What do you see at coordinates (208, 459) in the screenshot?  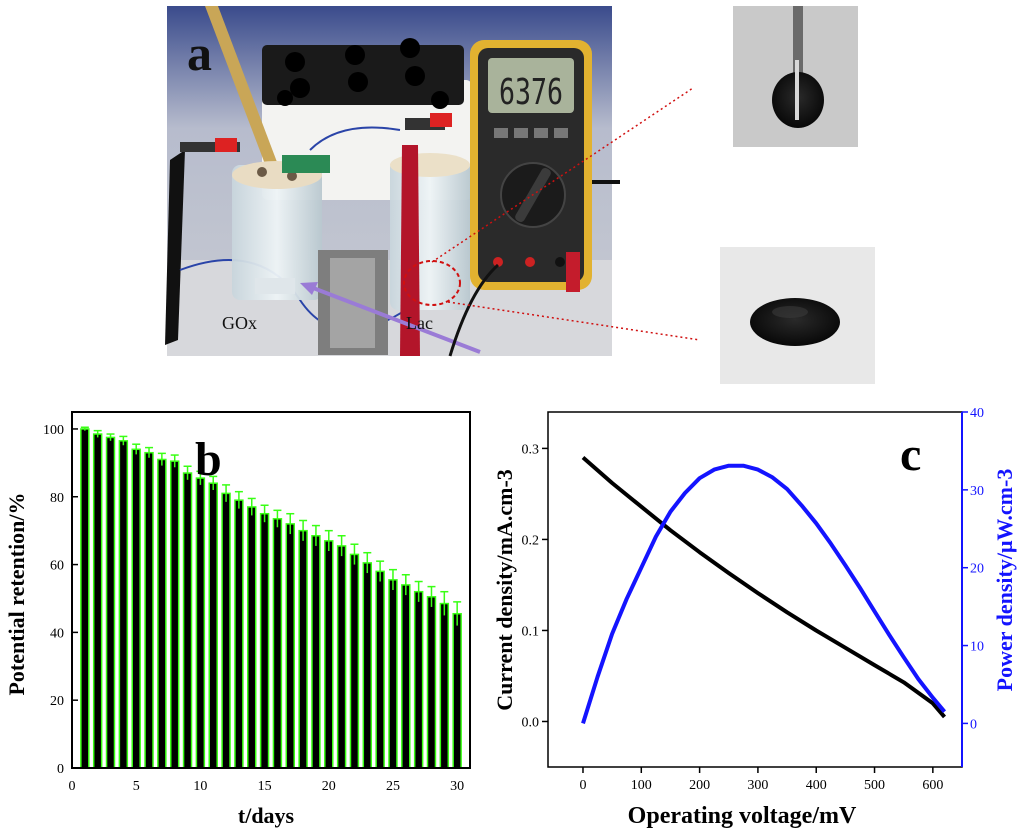 I see `panel-b-letter: b` at bounding box center [208, 459].